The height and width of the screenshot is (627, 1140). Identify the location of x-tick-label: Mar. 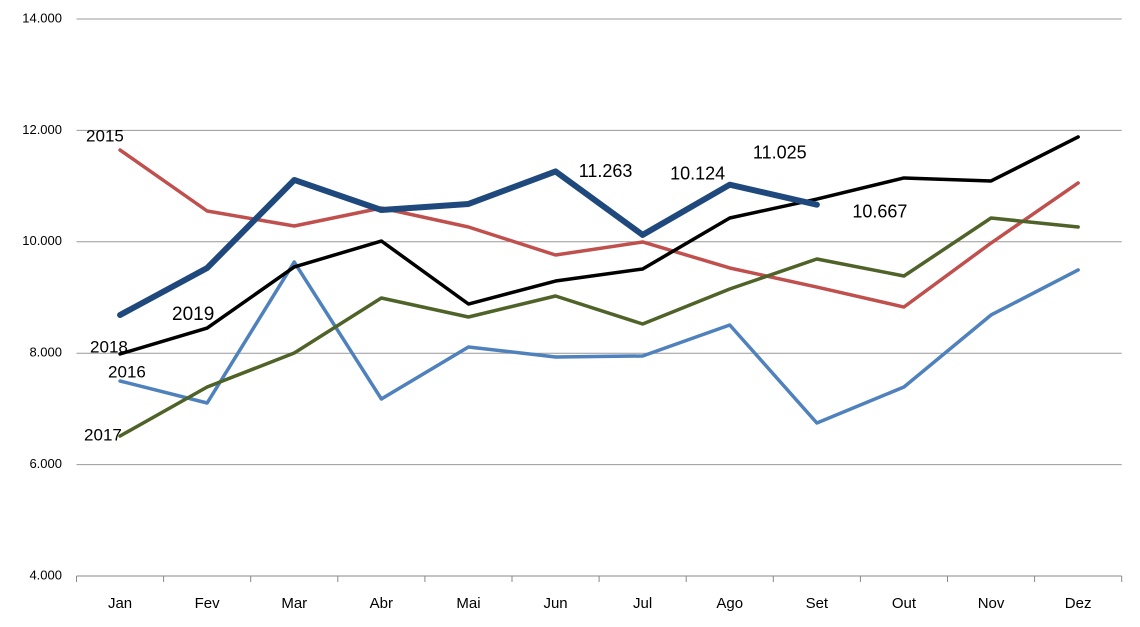
(294, 603).